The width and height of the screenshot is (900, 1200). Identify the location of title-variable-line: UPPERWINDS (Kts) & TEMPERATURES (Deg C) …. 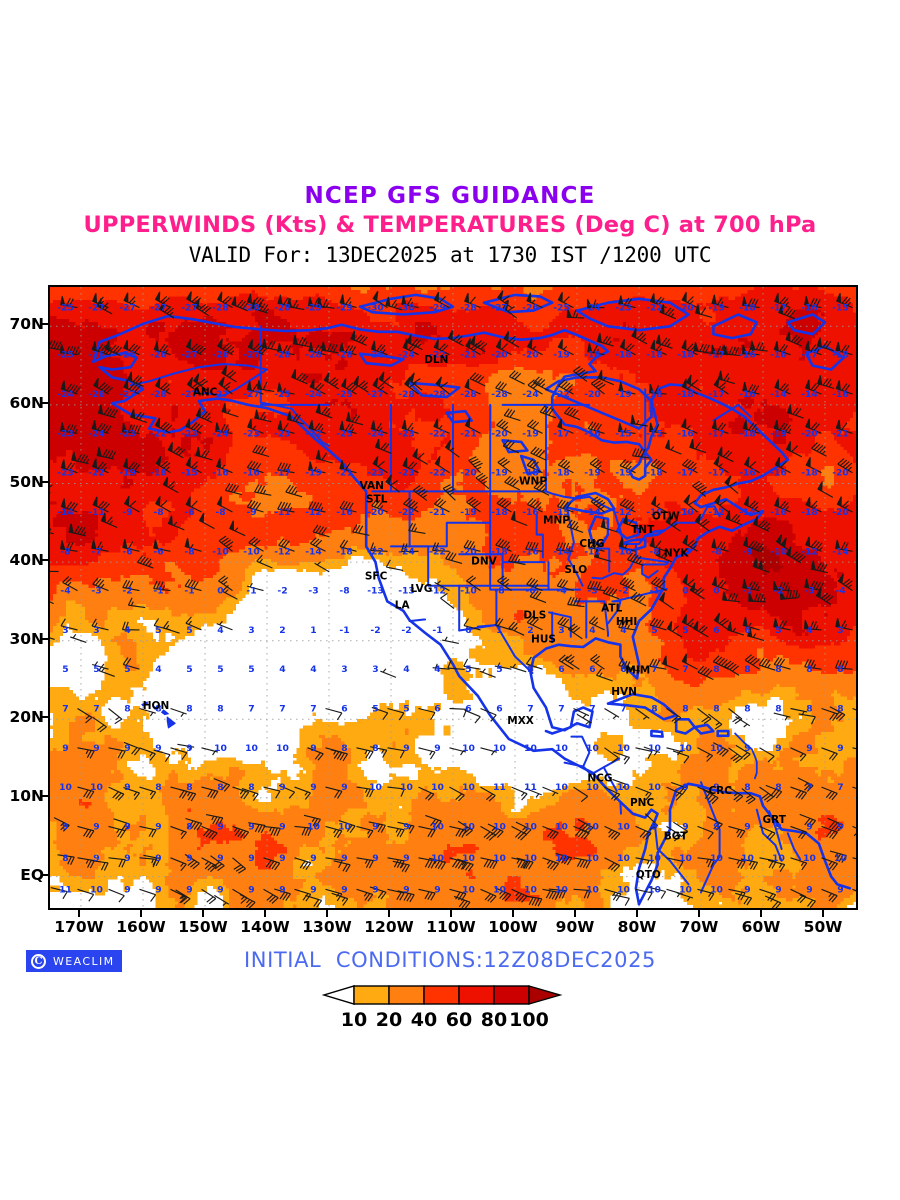
(450, 225).